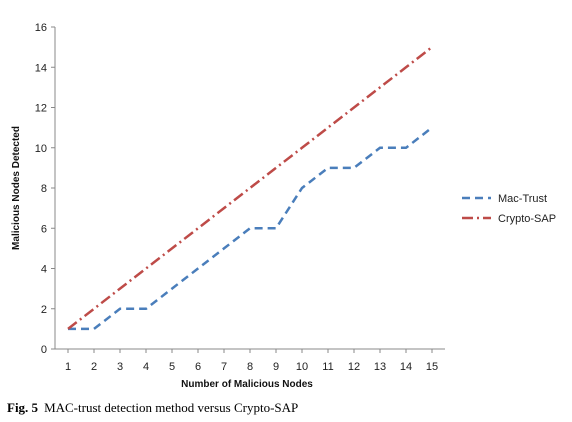 The height and width of the screenshot is (422, 572). Describe the element at coordinates (41, 149) in the screenshot. I see `y-tick-label: 10` at that location.